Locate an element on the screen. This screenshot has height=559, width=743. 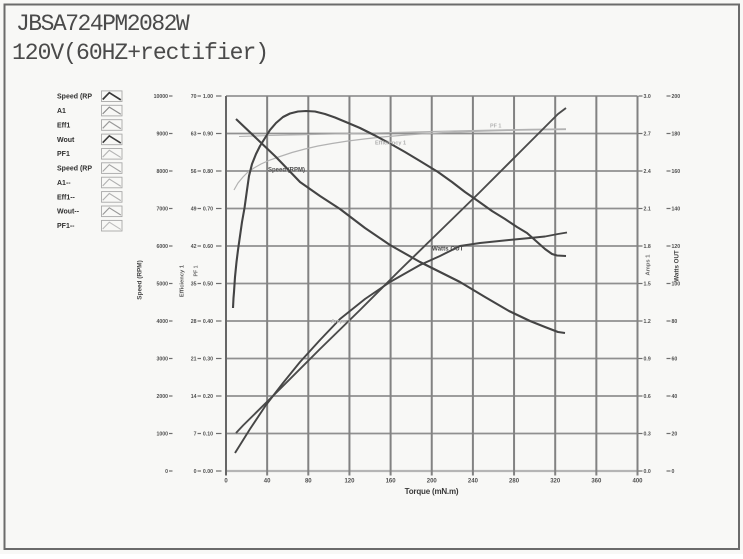
svg-text: 4000 is located at coordinates (162, 322).